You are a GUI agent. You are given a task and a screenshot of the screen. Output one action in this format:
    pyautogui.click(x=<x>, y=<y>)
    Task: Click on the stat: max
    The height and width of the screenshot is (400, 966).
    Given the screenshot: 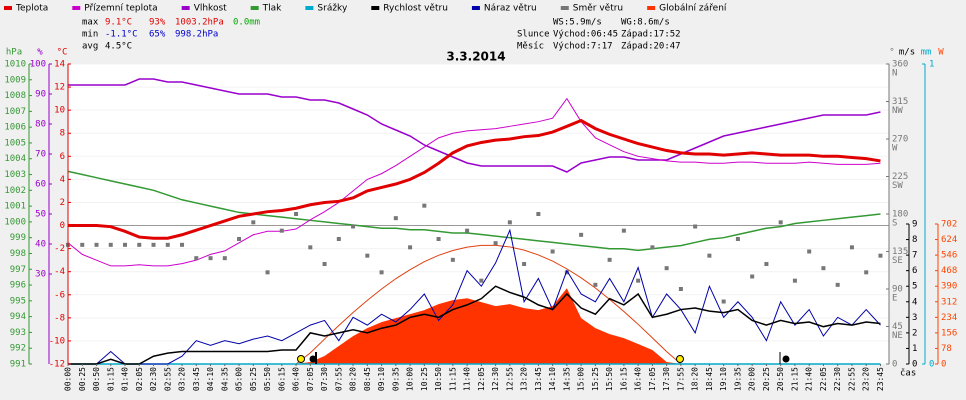 What is the action you would take?
    pyautogui.click(x=90, y=23)
    